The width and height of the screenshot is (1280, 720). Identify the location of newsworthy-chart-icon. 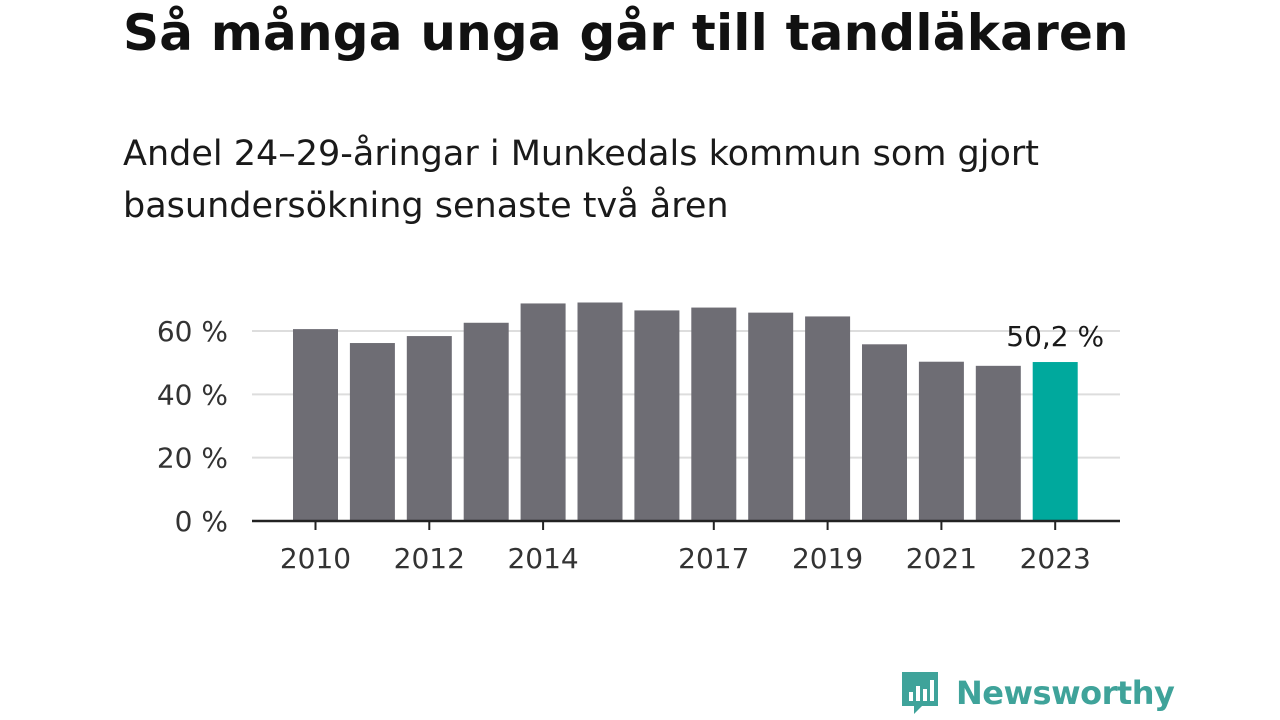
(920, 693).